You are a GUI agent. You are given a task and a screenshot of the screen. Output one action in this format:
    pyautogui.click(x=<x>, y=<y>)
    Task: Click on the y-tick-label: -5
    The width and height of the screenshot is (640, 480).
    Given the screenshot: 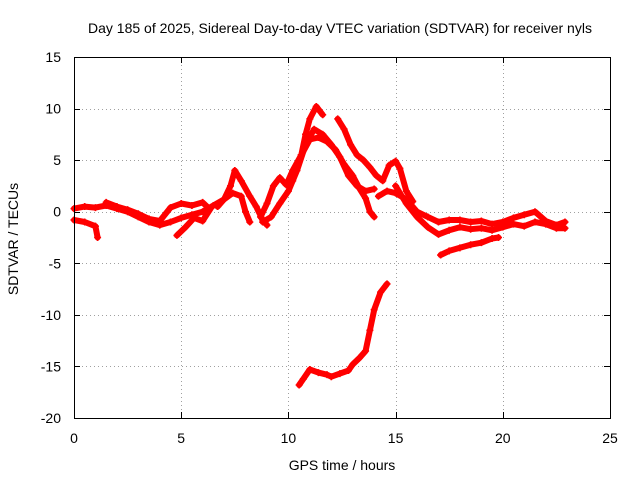 What is the action you would take?
    pyautogui.click(x=55, y=263)
    